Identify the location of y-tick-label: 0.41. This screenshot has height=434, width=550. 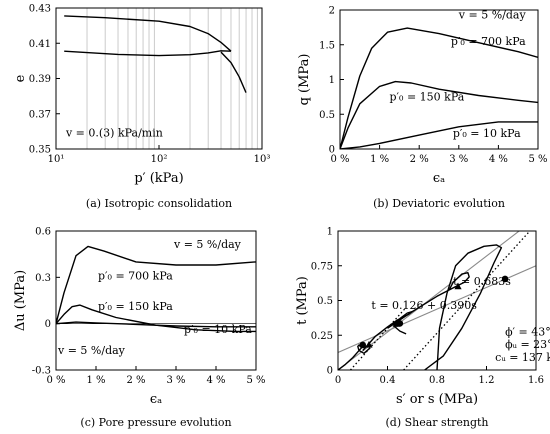
(40, 44).